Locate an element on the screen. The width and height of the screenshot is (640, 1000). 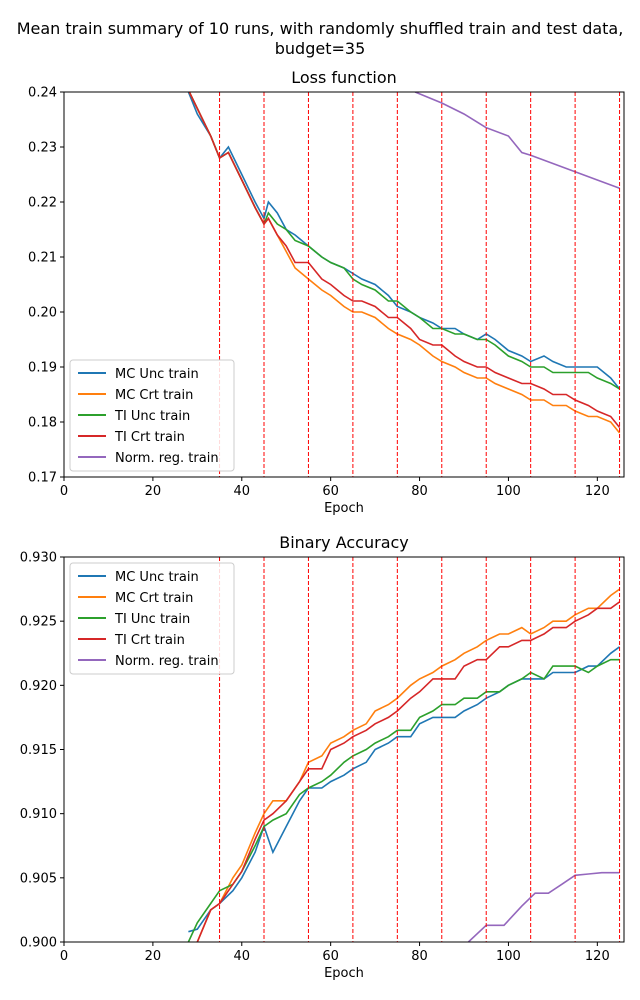
y-tick-label: 0.925 is located at coordinates (38, 622).